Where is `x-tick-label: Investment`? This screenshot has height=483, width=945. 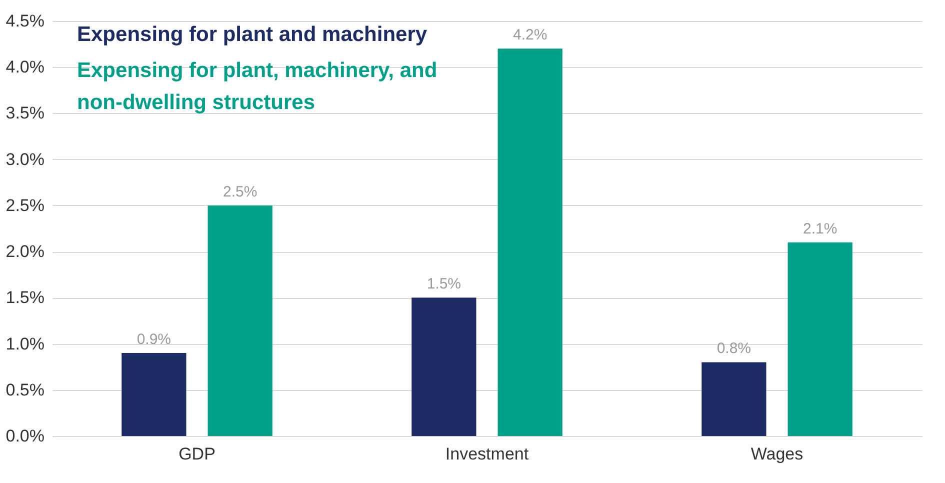 x-tick-label: Investment is located at coordinates (487, 454).